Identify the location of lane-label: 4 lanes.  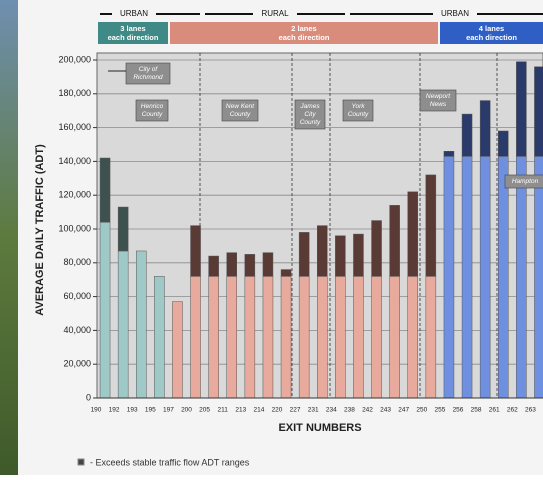
(491, 28).